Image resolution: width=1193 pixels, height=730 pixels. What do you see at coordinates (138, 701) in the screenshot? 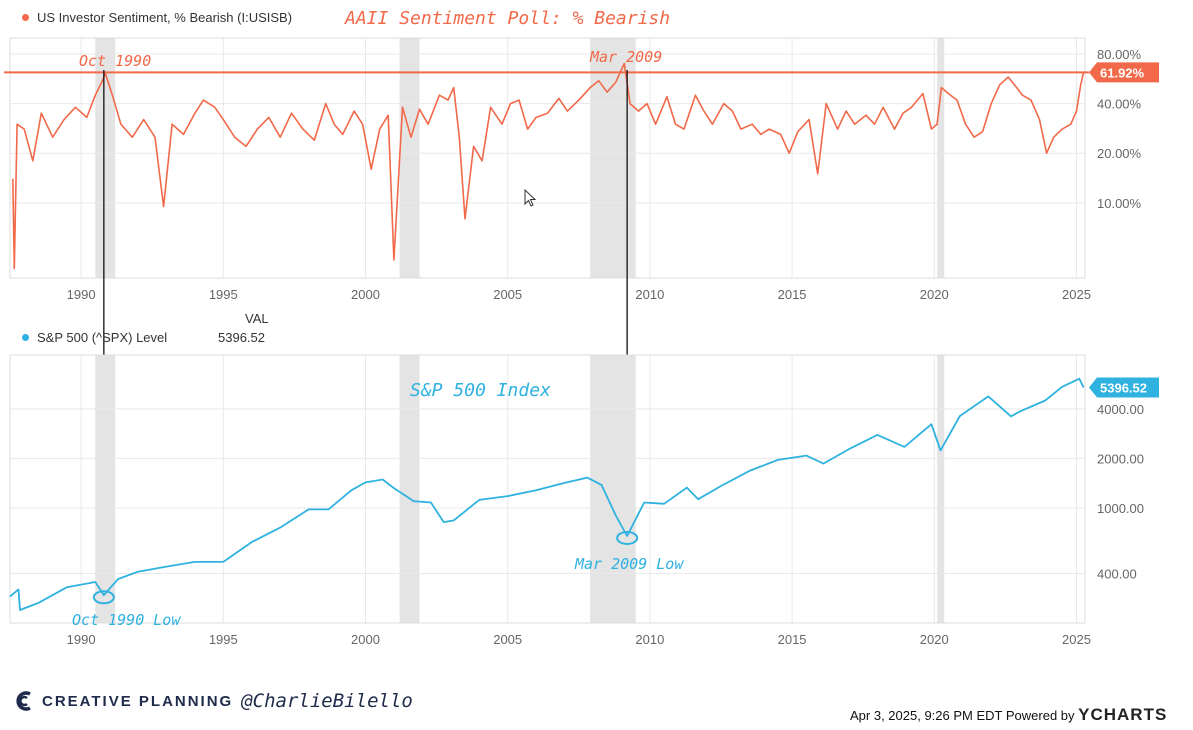
I see `brand-name: CREATIVE PLANNING` at bounding box center [138, 701].